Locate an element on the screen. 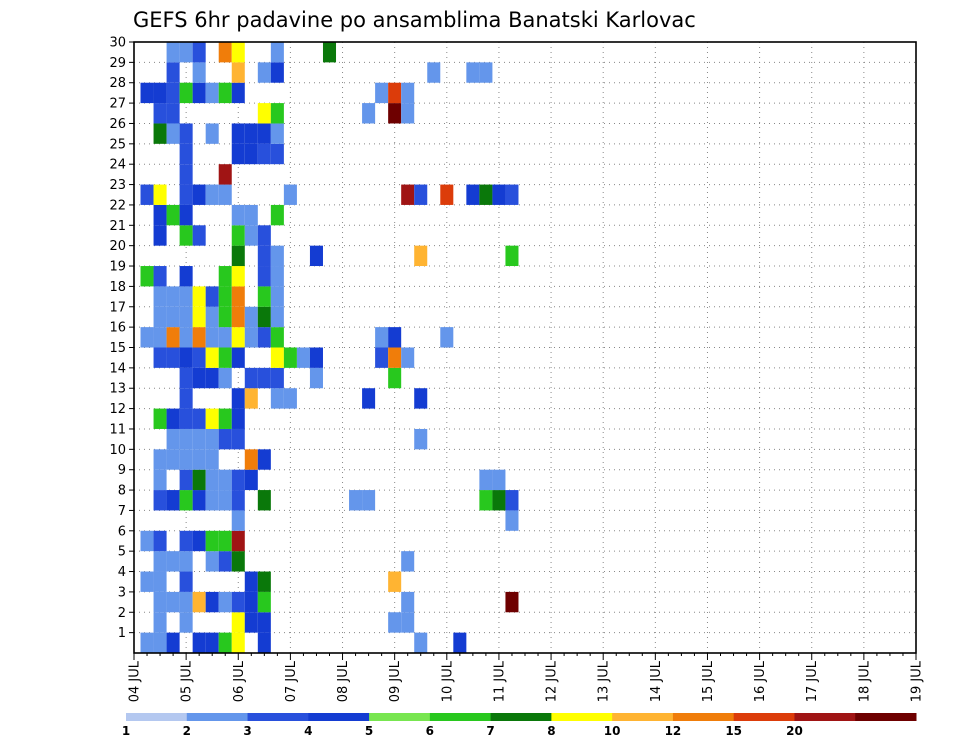 This screenshot has height=742, width=960. y-tick-label: 25 is located at coordinates (117, 144).